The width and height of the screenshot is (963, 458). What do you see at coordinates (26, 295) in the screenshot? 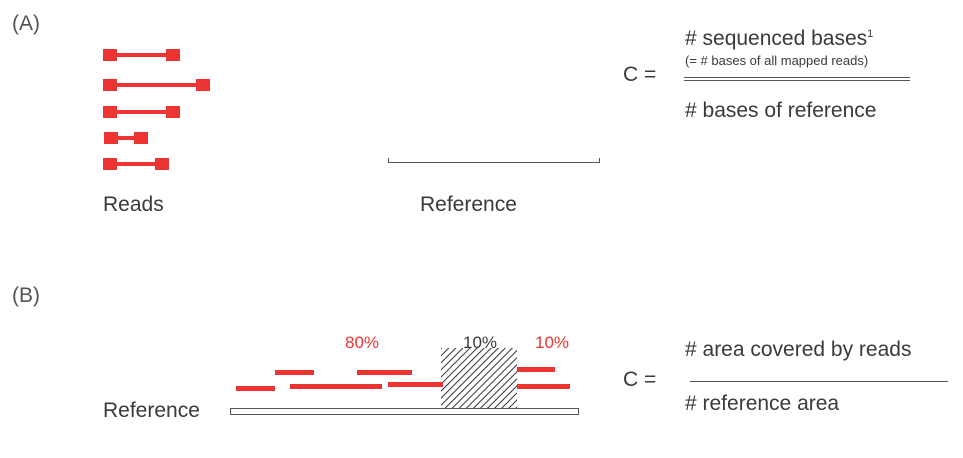
I see `panel-b-label: (B)` at bounding box center [26, 295].